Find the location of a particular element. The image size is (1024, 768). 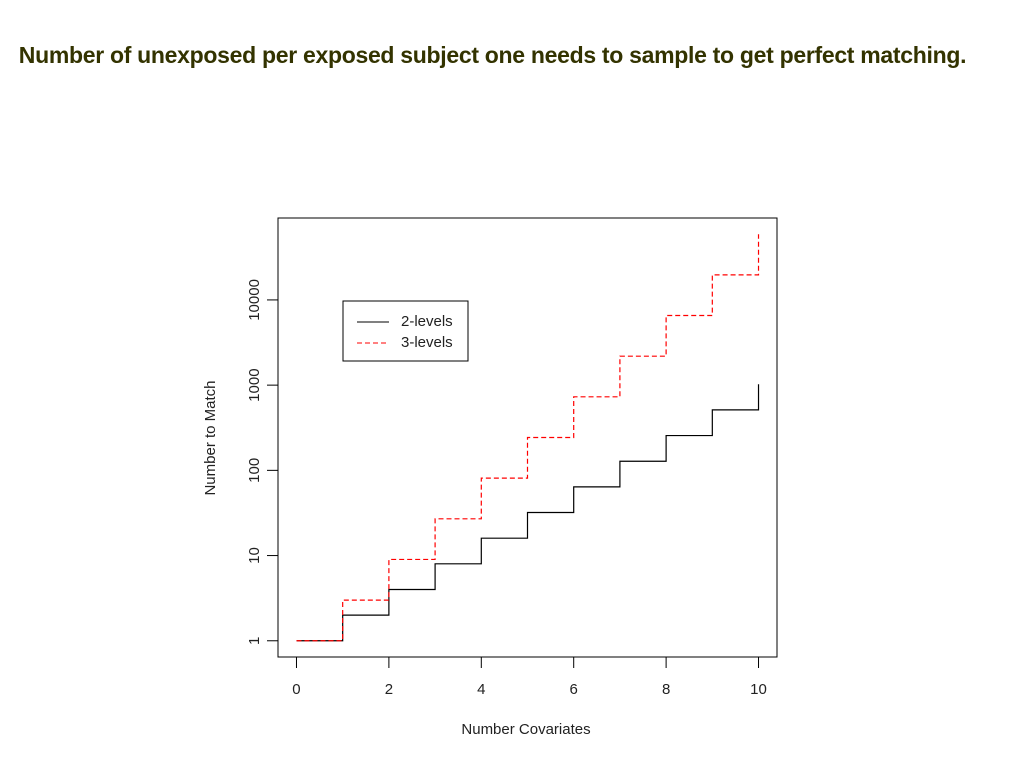

y-tick-label: 1000 is located at coordinates (254, 384).